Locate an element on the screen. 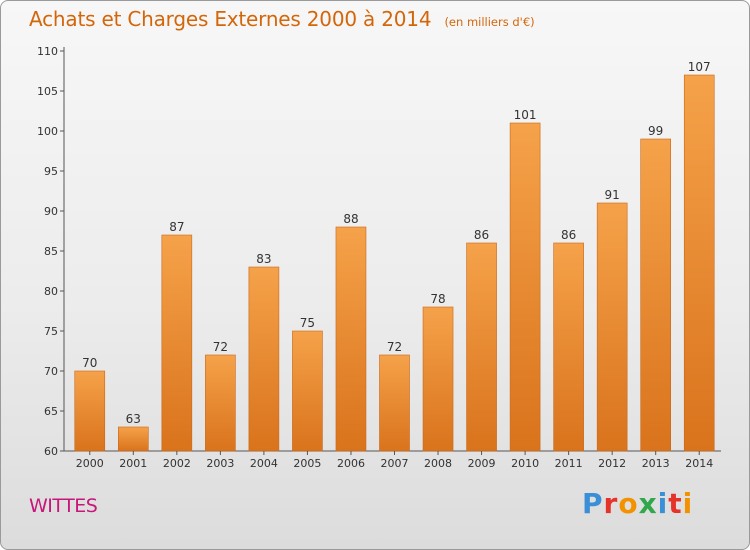 Image resolution: width=750 pixels, height=550 pixels. x-tick-label: 2001 is located at coordinates (133, 463).